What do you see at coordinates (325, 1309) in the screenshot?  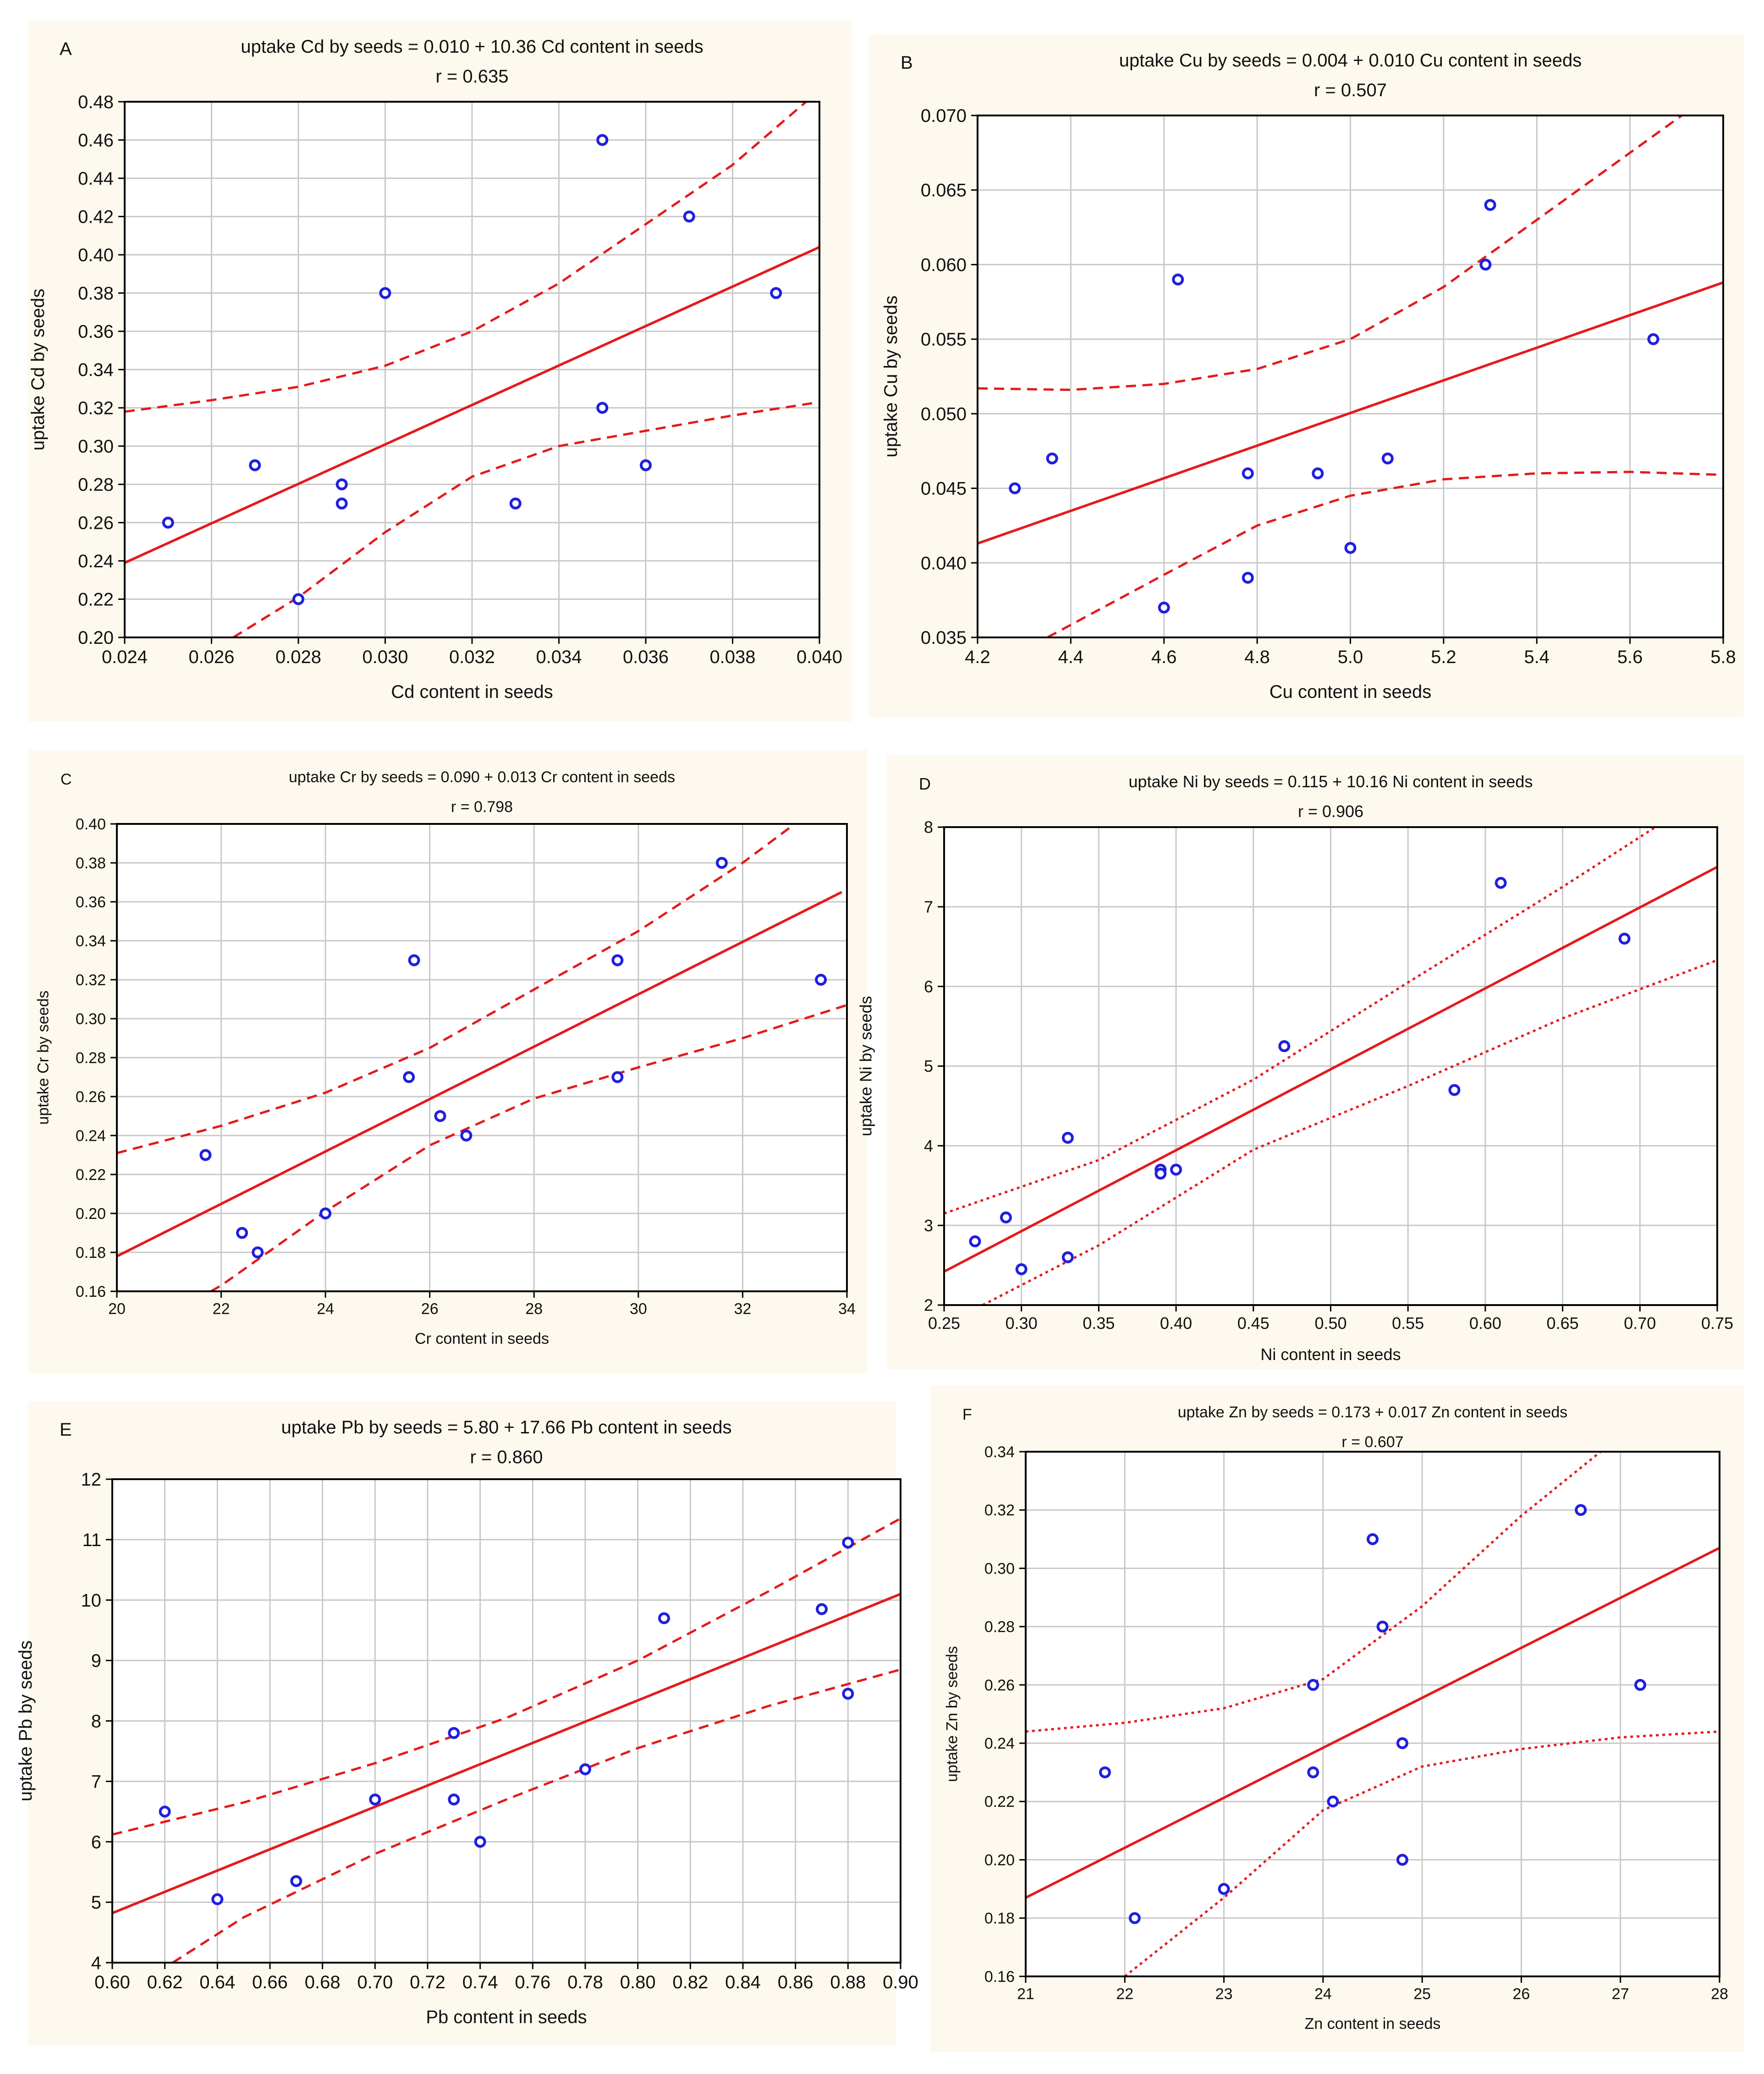 I see `x-tick-label: 24` at bounding box center [325, 1309].